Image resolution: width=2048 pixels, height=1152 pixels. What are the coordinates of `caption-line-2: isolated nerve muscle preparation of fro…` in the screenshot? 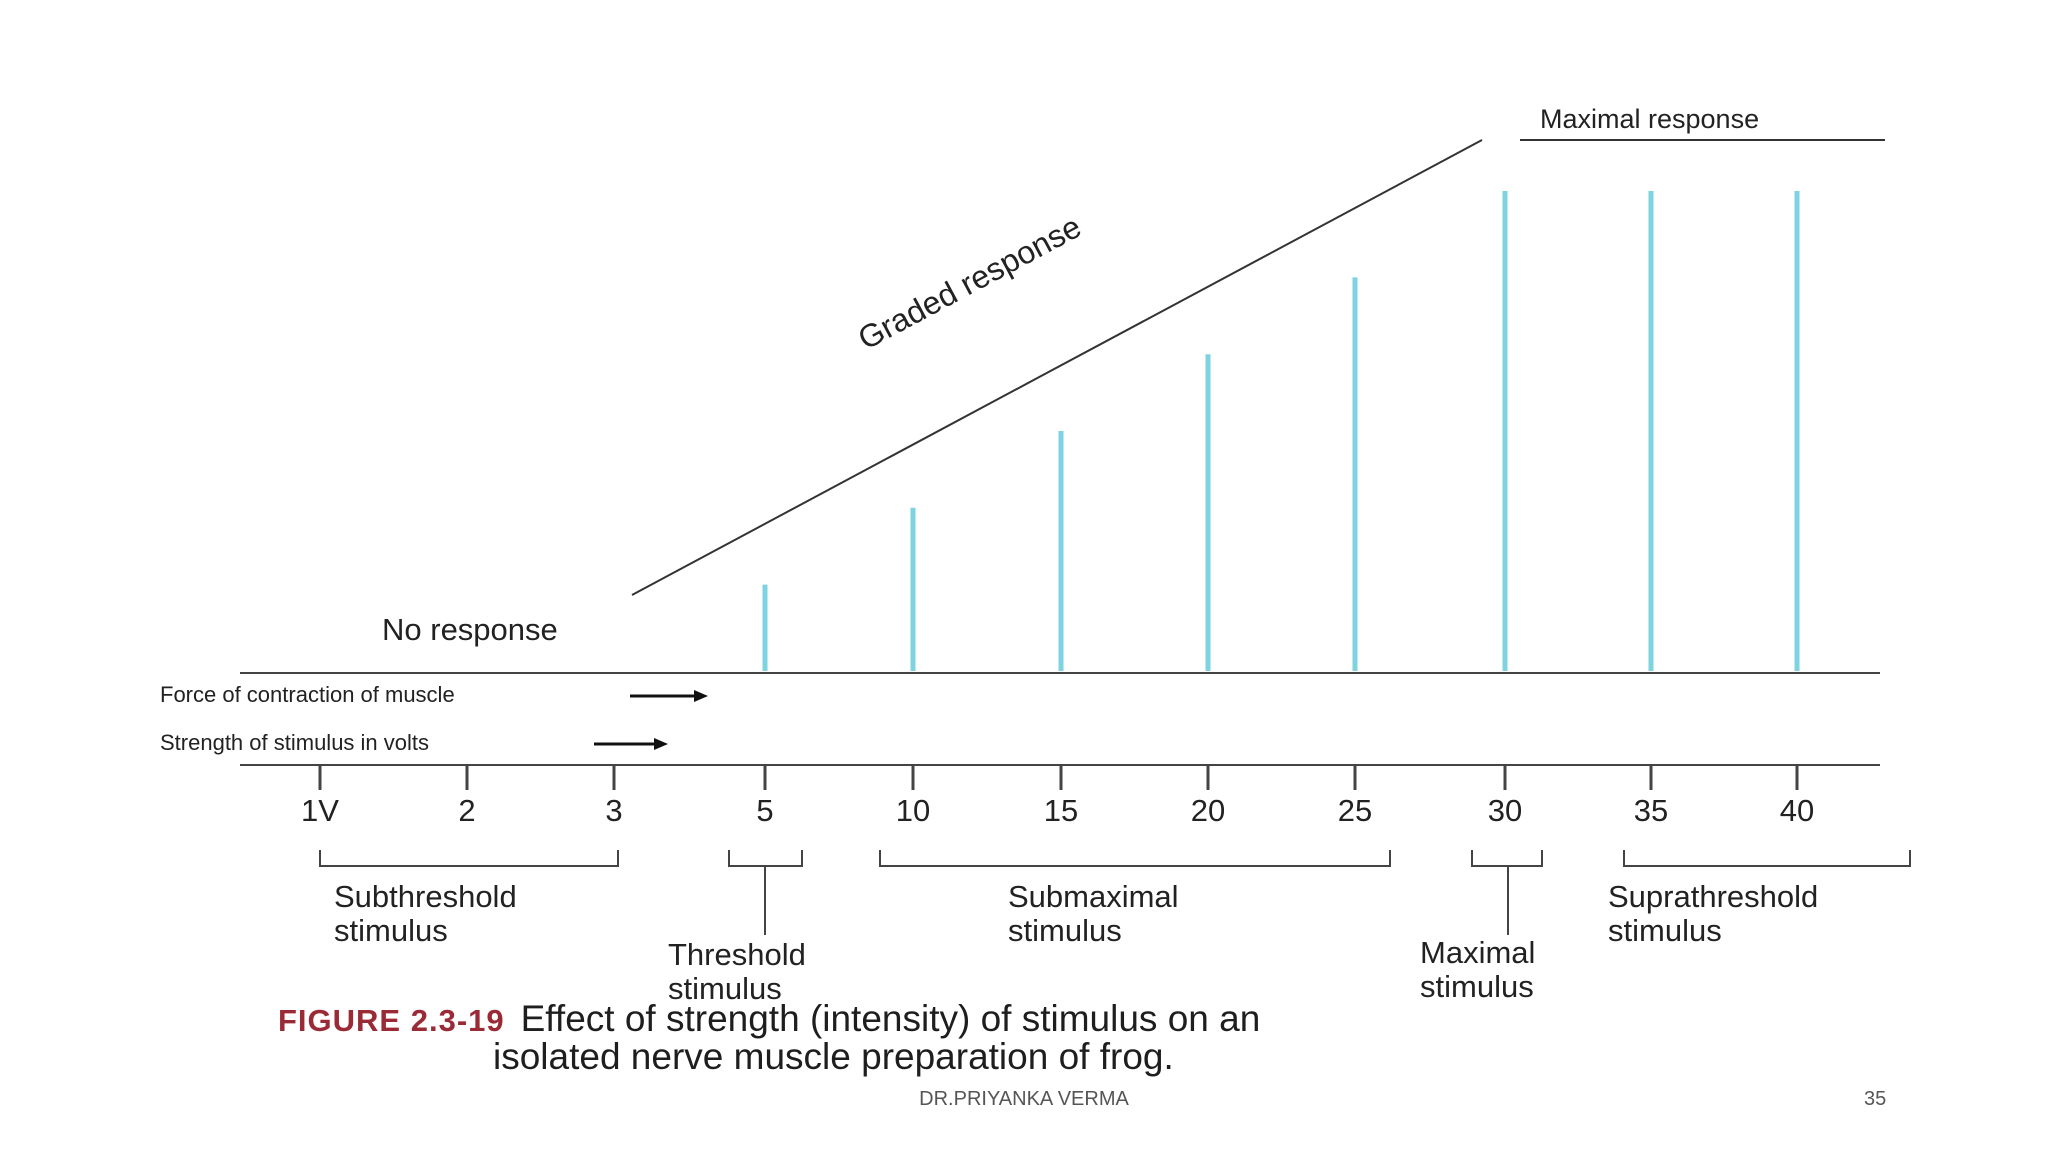 It's located at (1028, 1057).